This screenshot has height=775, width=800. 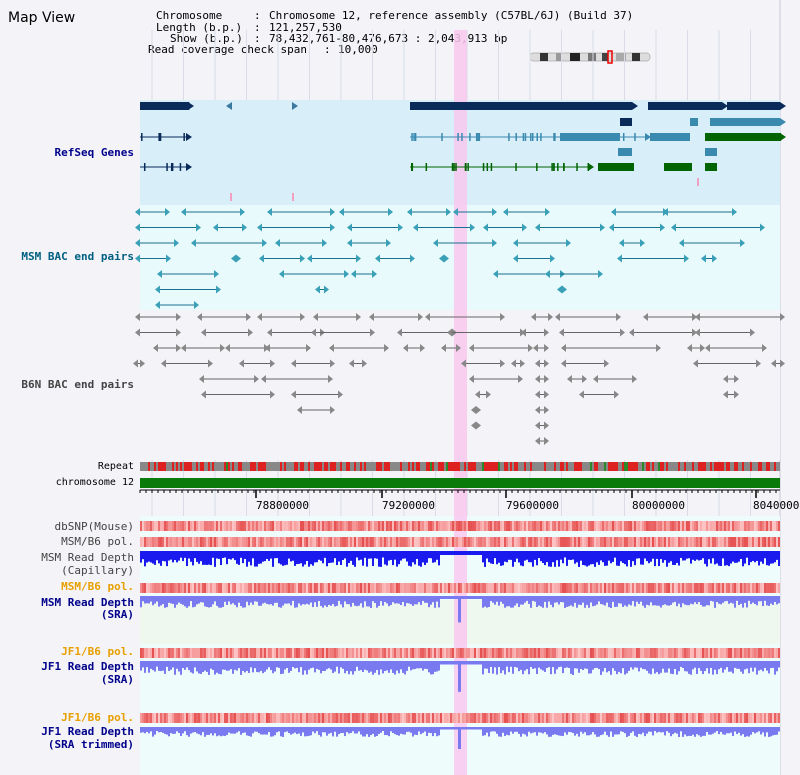 What do you see at coordinates (87, 602) in the screenshot?
I see `track-label-msm-read-sra: MSM Read Depth` at bounding box center [87, 602].